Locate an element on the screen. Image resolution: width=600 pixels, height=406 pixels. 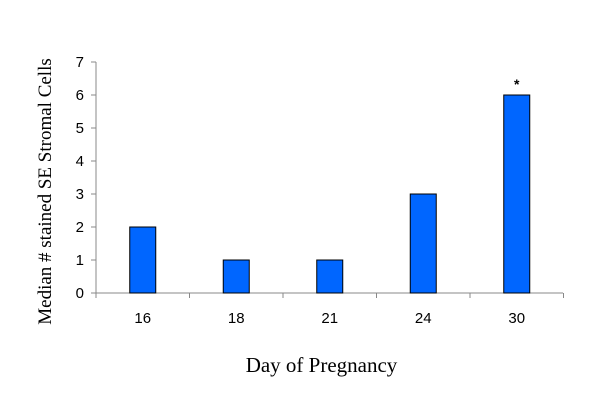
x-tick-label: 30 is located at coordinates (516, 318).